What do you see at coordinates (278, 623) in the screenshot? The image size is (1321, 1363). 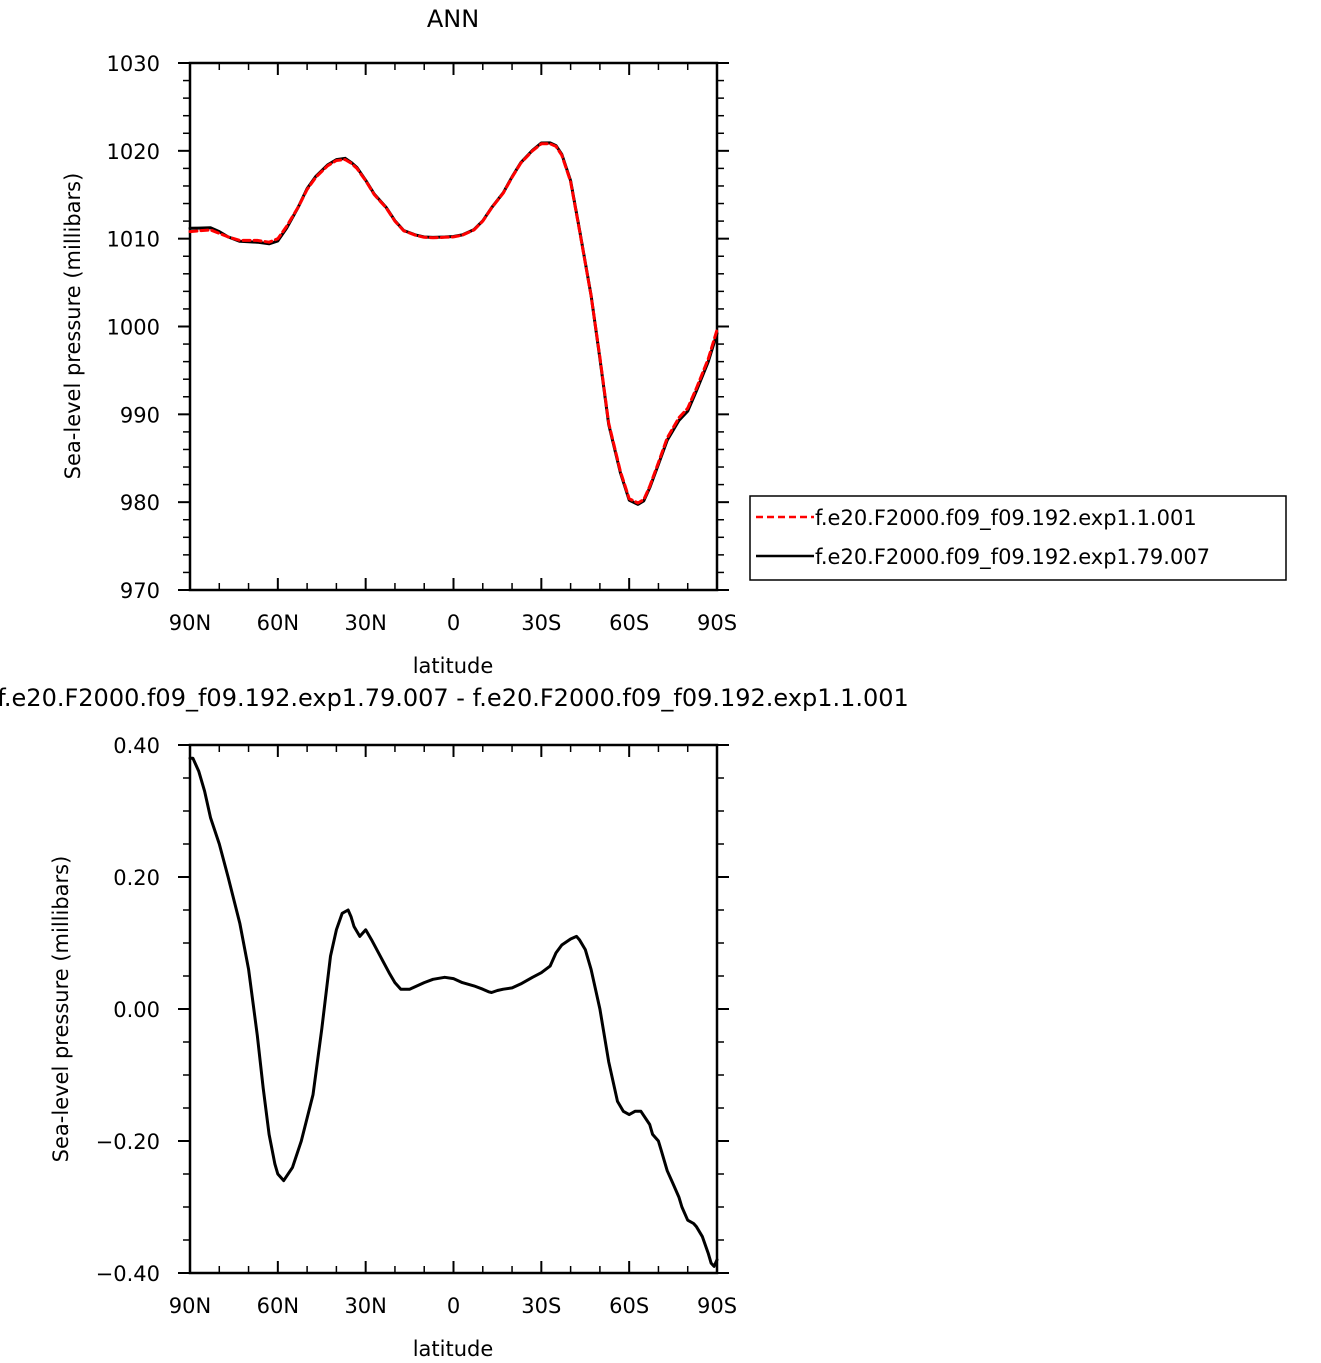 I see `chart-top-xtick-label: 60N` at bounding box center [278, 623].